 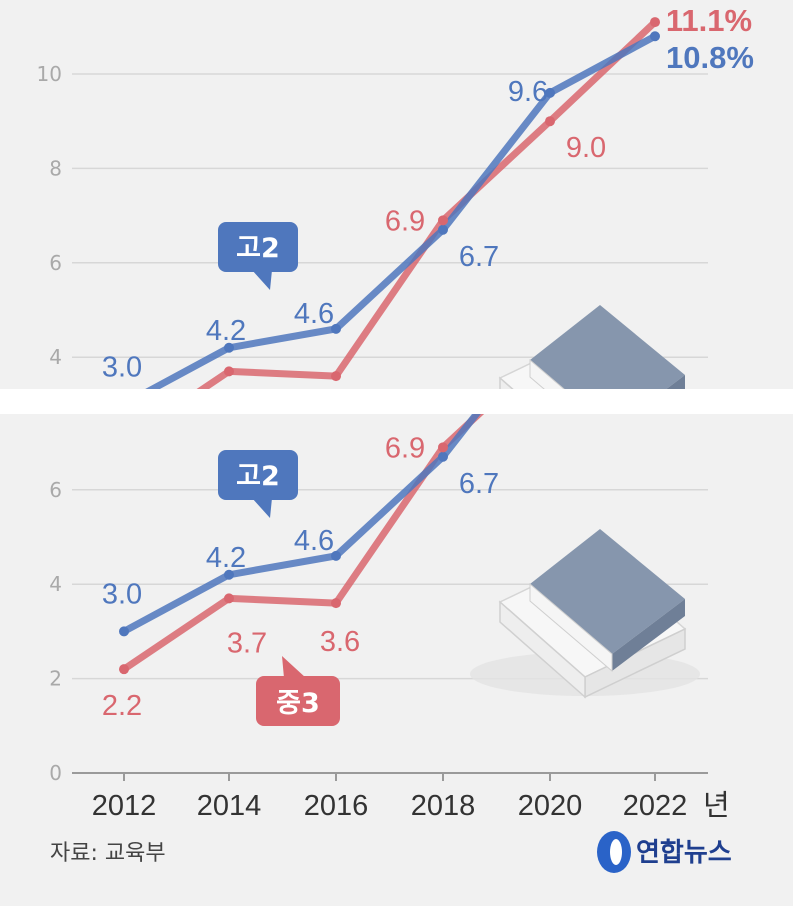 I want to click on x-tick-label: 2014, so click(x=229, y=806).